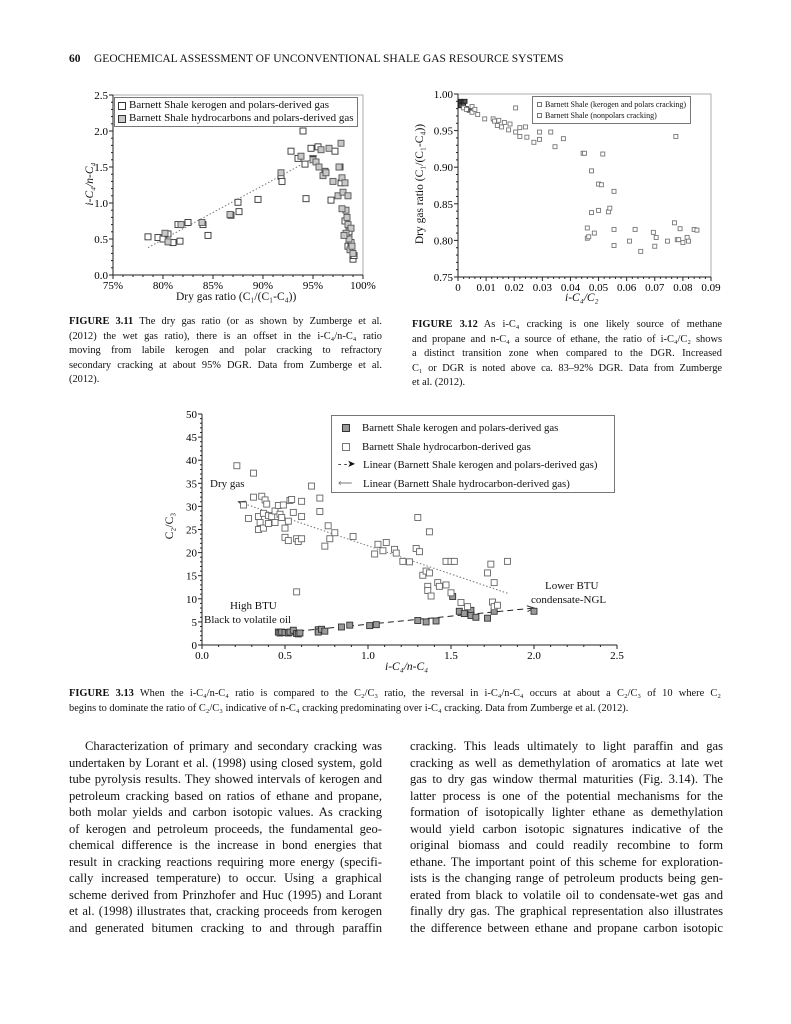 The width and height of the screenshot is (791, 1024). I want to click on y-tick-label: 30, so click(192, 507).